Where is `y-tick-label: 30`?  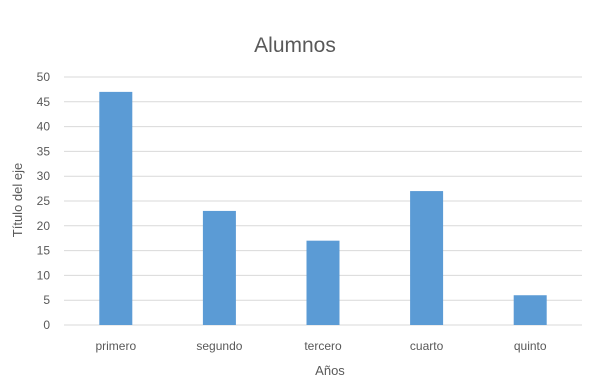 y-tick-label: 30 is located at coordinates (44, 176).